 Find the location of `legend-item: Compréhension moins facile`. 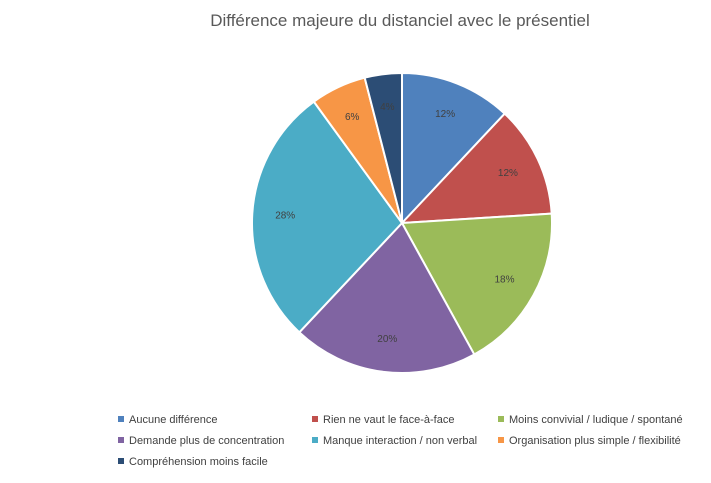

legend-item: Compréhension moins facile is located at coordinates (193, 462).